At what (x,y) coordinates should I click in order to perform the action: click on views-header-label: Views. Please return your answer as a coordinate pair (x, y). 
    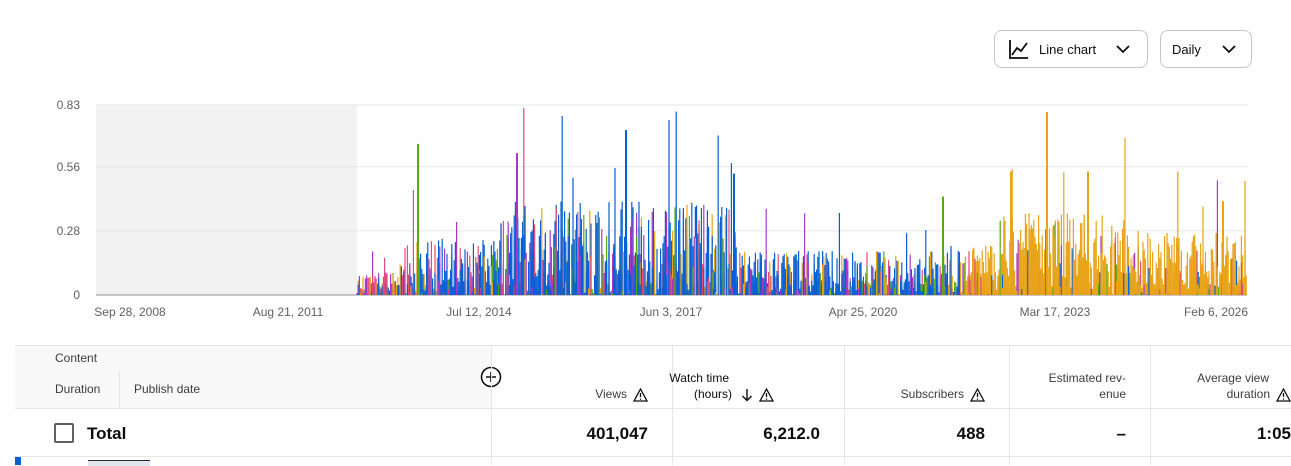
    Looking at the image, I should click on (611, 394).